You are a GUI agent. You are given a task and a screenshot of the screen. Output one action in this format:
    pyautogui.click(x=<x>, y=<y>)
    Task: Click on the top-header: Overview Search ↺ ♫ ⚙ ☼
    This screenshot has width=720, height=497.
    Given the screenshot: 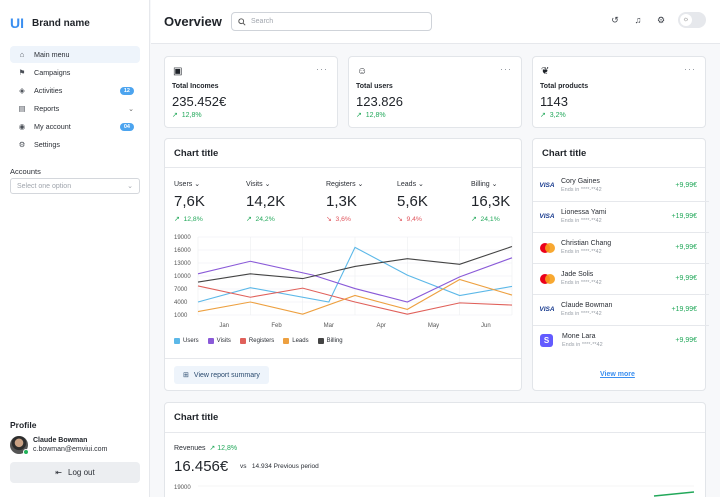 What is the action you would take?
    pyautogui.click(x=435, y=22)
    